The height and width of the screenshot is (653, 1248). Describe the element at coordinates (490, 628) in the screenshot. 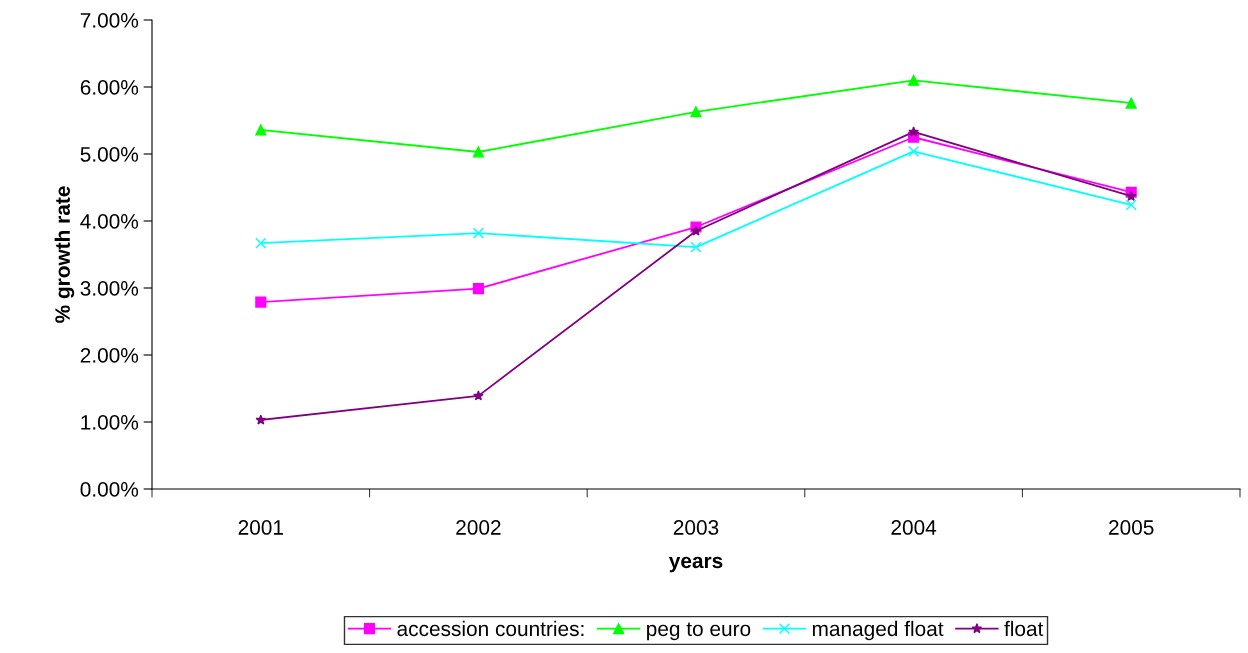

I see `legend-label: accession countries:` at that location.